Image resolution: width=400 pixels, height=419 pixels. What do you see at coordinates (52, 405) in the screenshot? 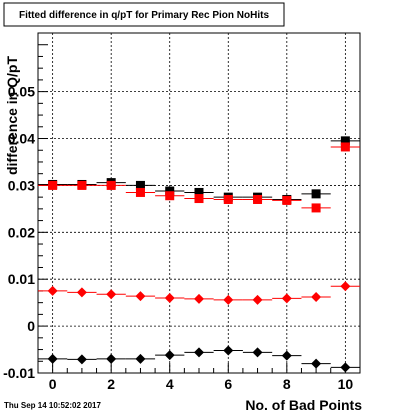
I see `timestamp: Thu Sep 14 10:52:02 2017` at bounding box center [52, 405].